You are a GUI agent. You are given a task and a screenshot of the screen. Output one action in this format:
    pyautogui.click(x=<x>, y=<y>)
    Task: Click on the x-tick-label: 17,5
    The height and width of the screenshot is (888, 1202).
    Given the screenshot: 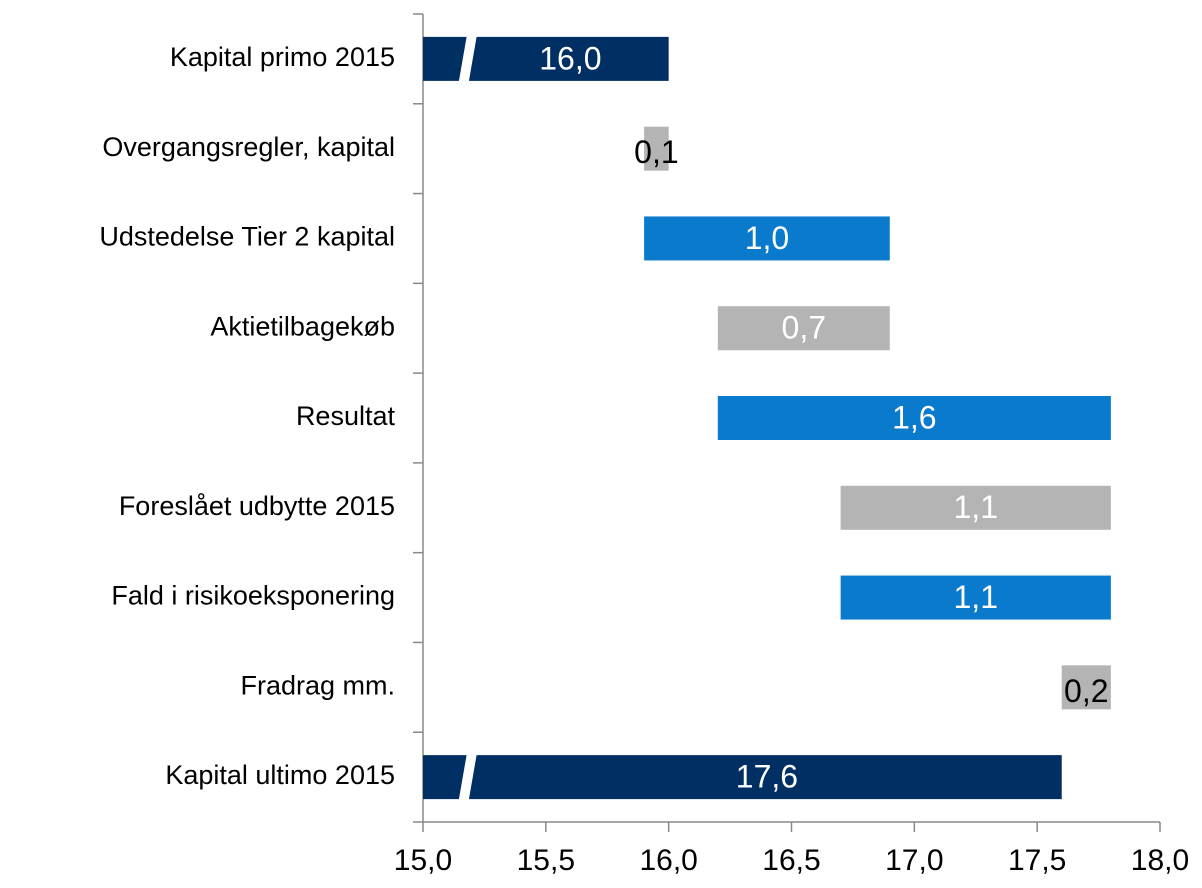 What is the action you would take?
    pyautogui.click(x=1037, y=860)
    